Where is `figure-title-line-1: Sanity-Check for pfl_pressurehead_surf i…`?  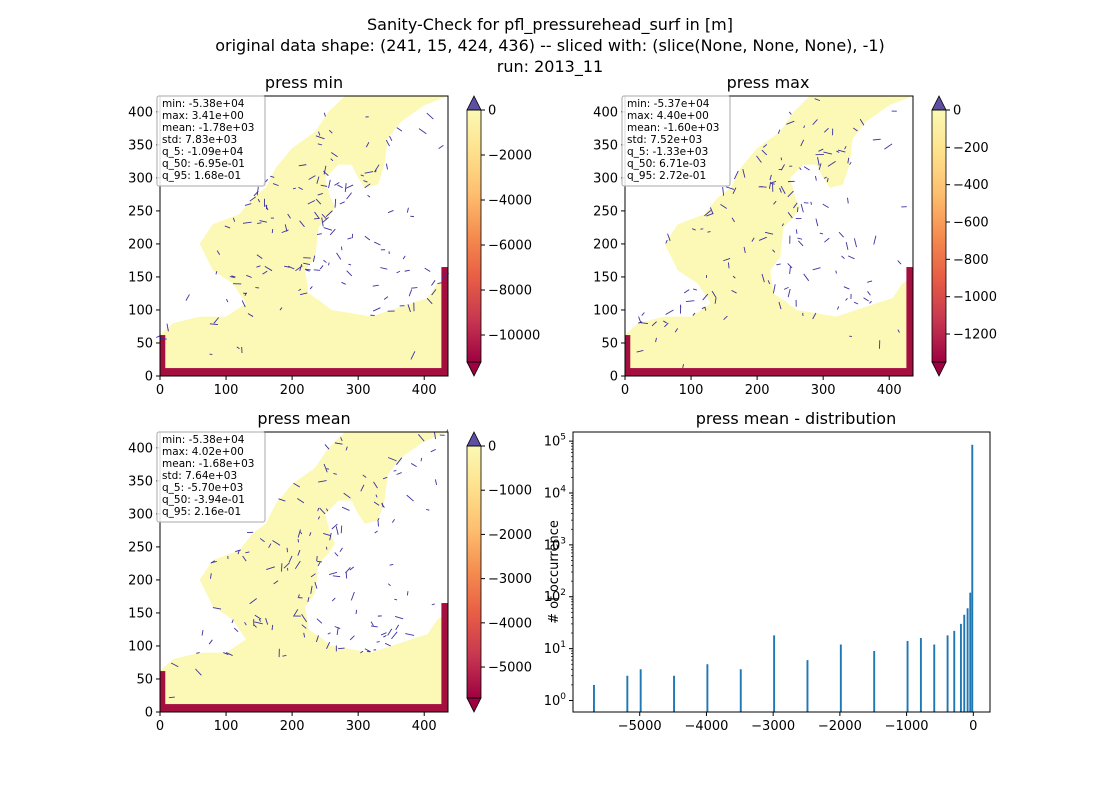 figure-title-line-1: Sanity-Check for pfl_pressurehead_surf i… is located at coordinates (550, 25).